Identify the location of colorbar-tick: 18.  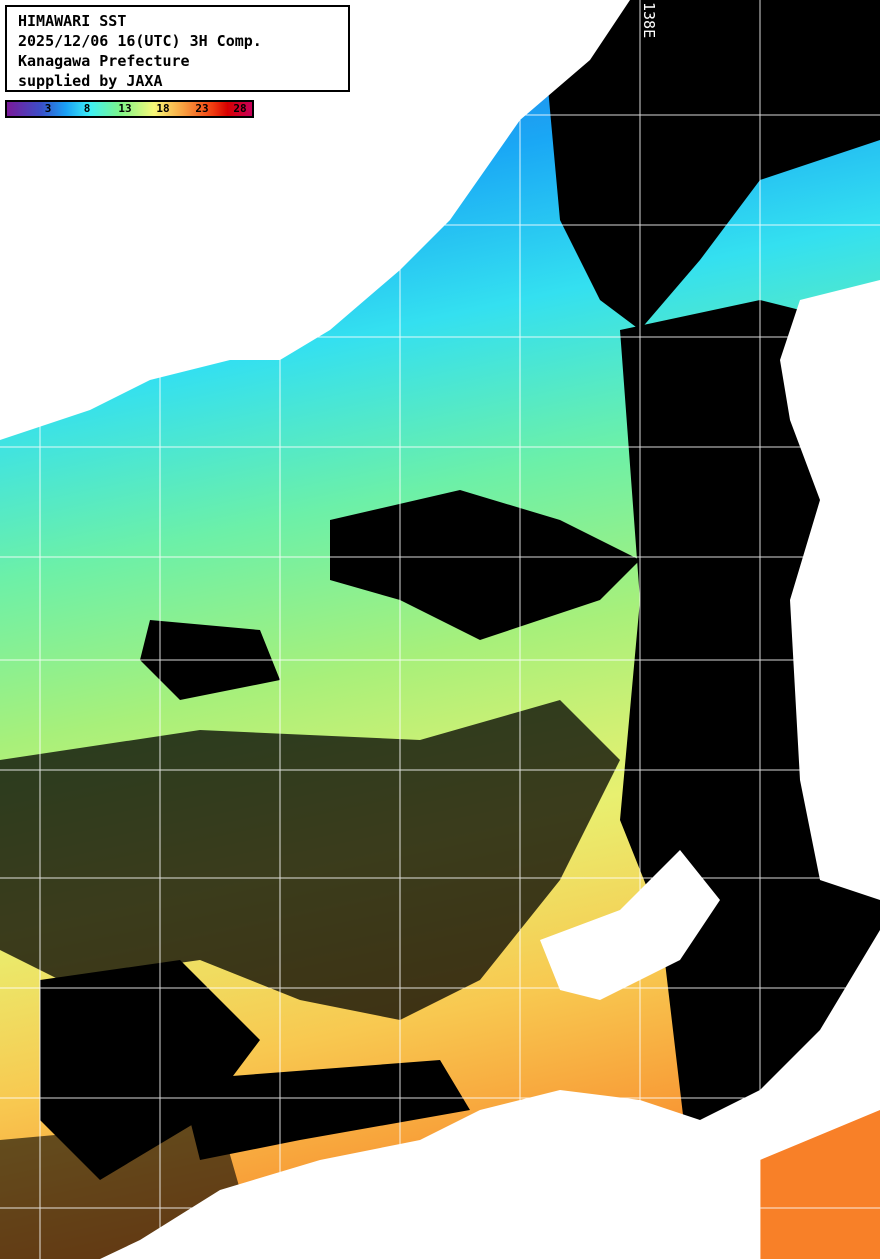
(163, 108).